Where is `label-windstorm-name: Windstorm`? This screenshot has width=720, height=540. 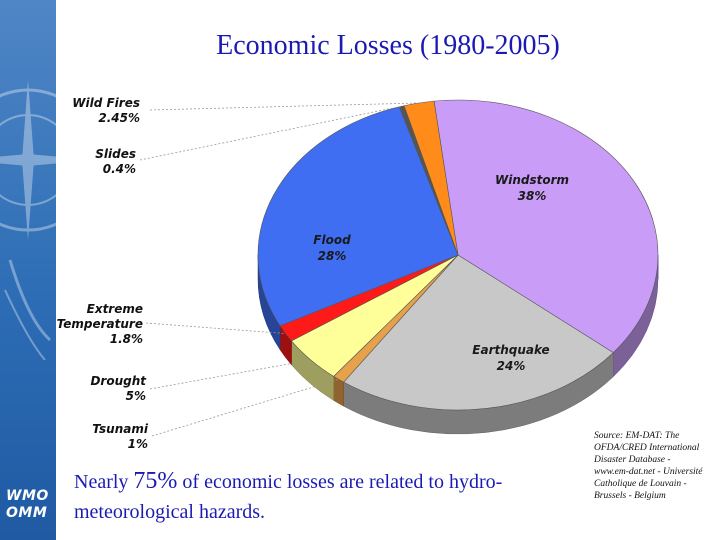
label-windstorm-name: Windstorm is located at coordinates (532, 180).